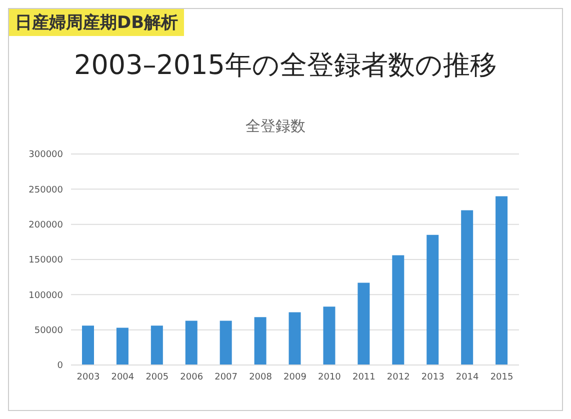 Image resolution: width=571 pixels, height=419 pixels. I want to click on chart-title: 2003–2015年の全登録者数の推移, so click(285, 66).